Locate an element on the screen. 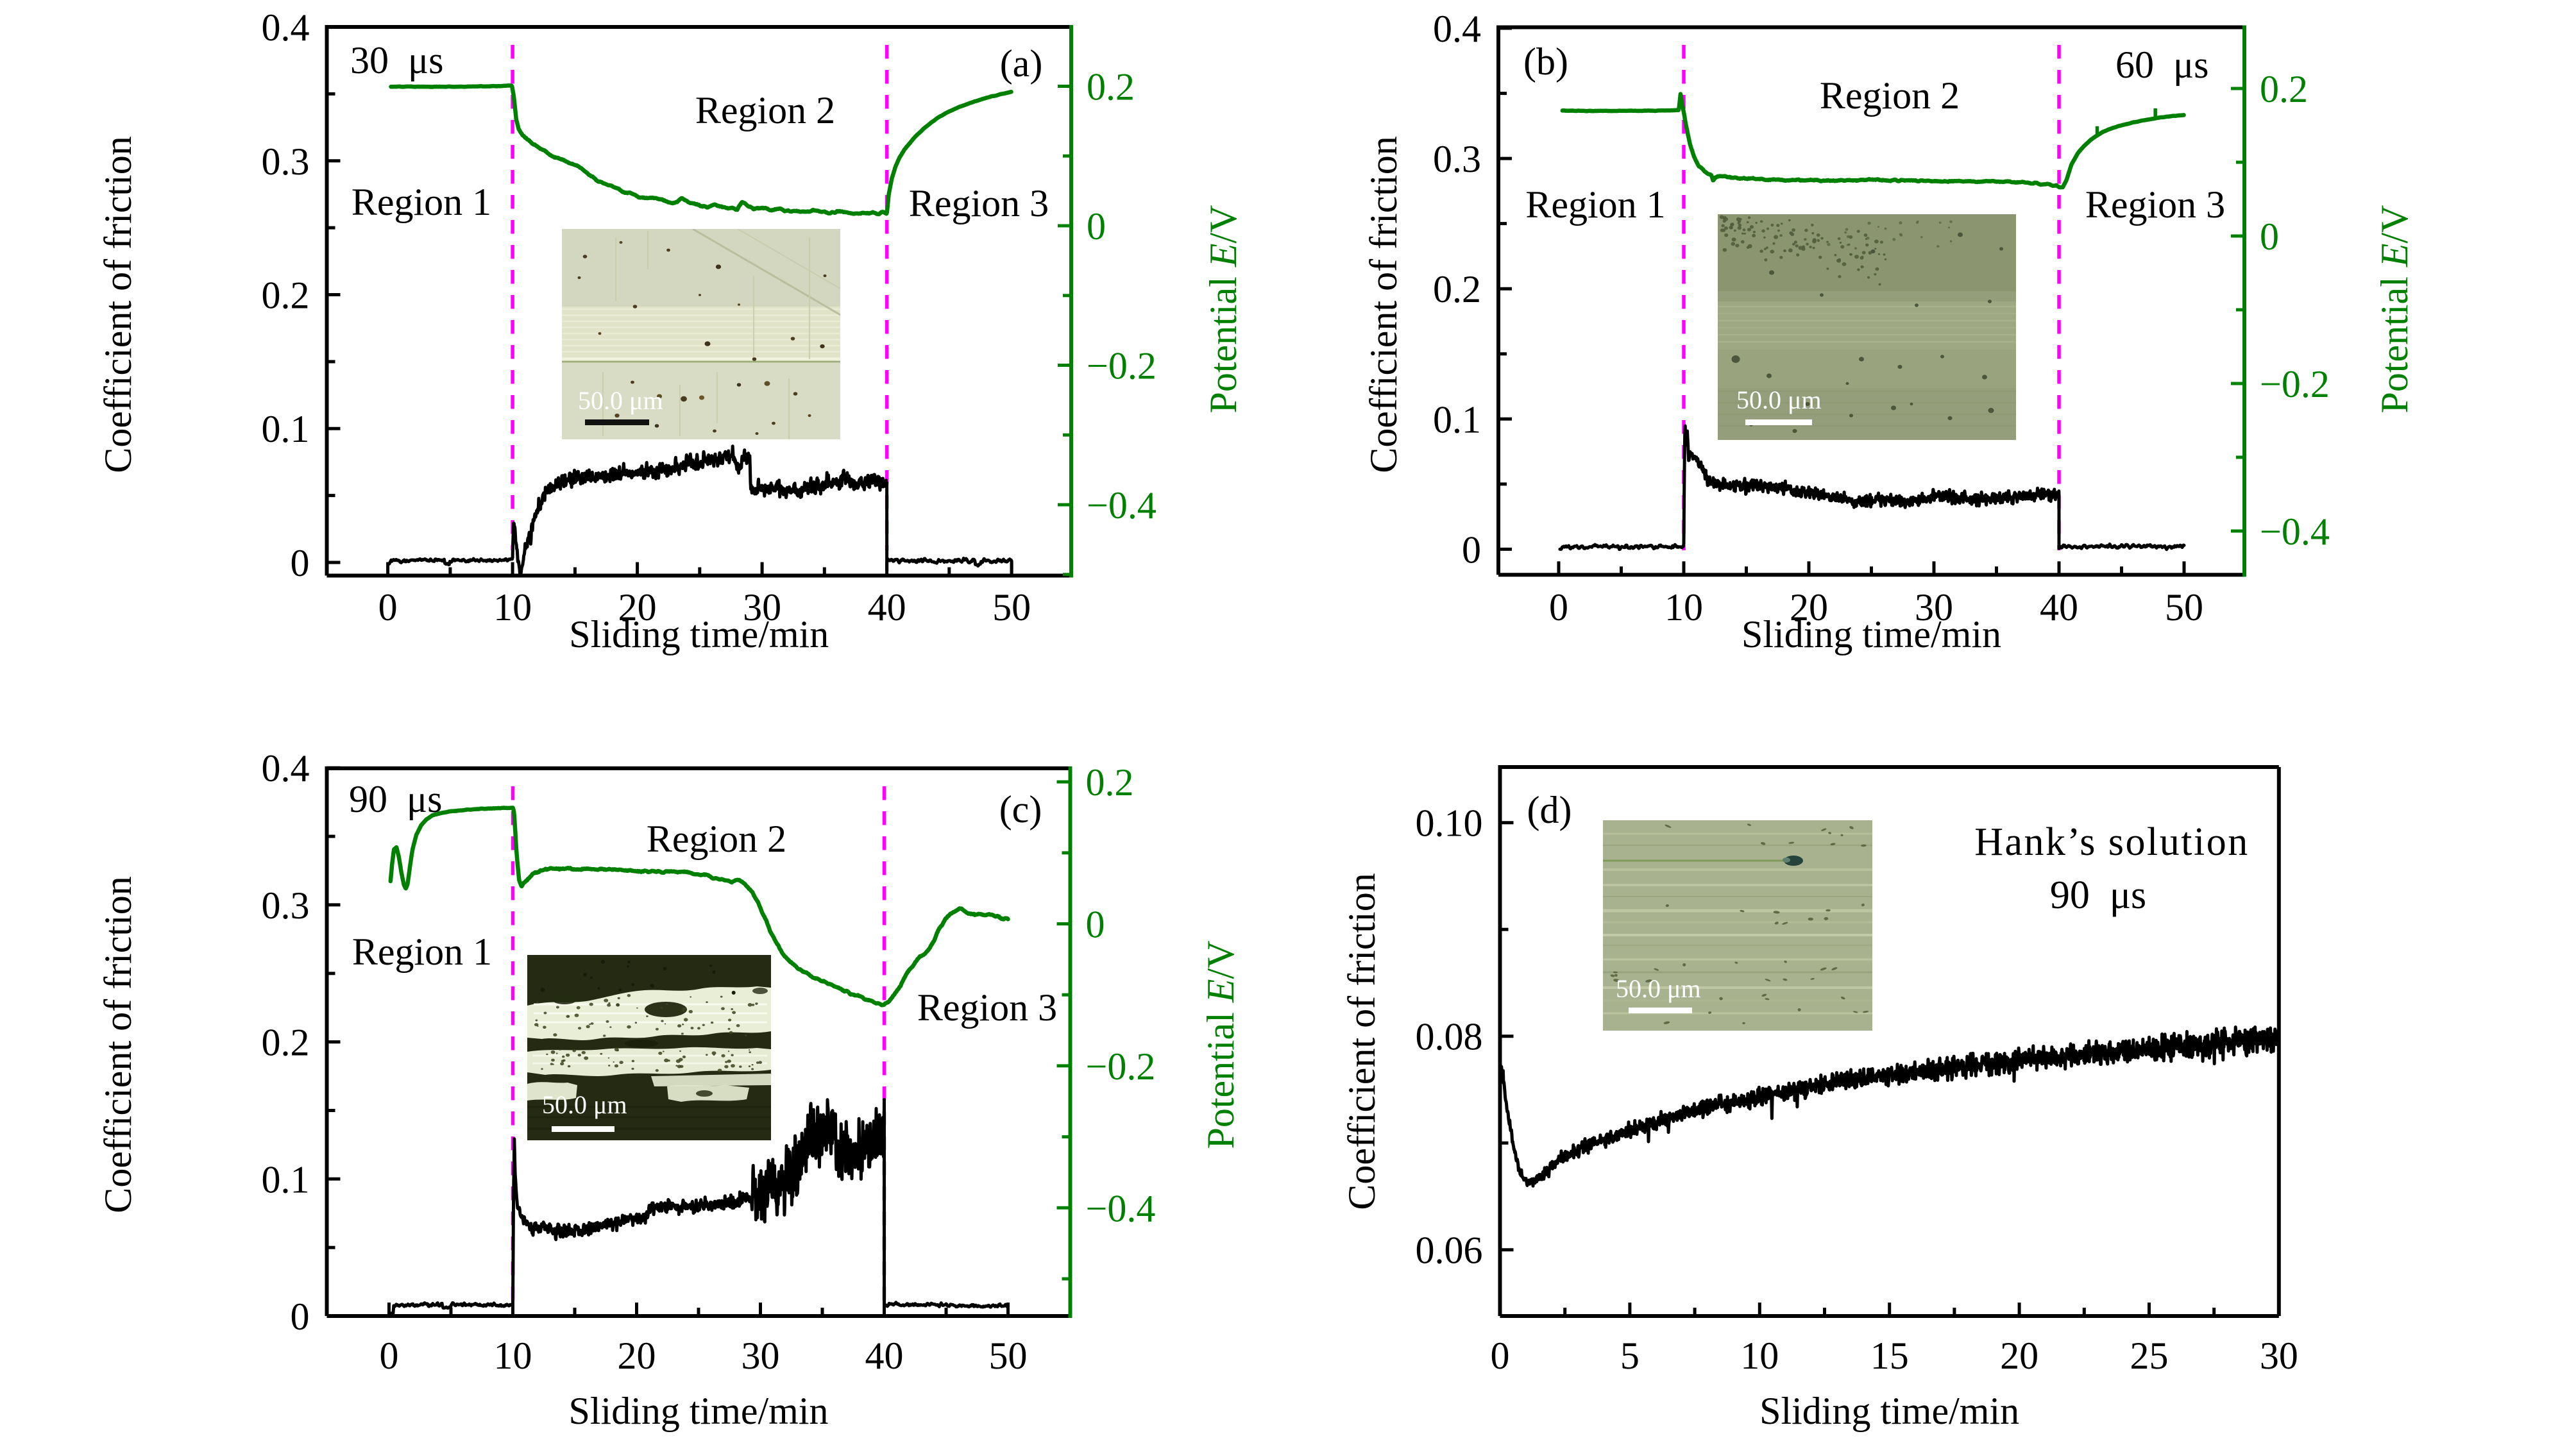  svg-text: 0.06 is located at coordinates (1449, 1250).